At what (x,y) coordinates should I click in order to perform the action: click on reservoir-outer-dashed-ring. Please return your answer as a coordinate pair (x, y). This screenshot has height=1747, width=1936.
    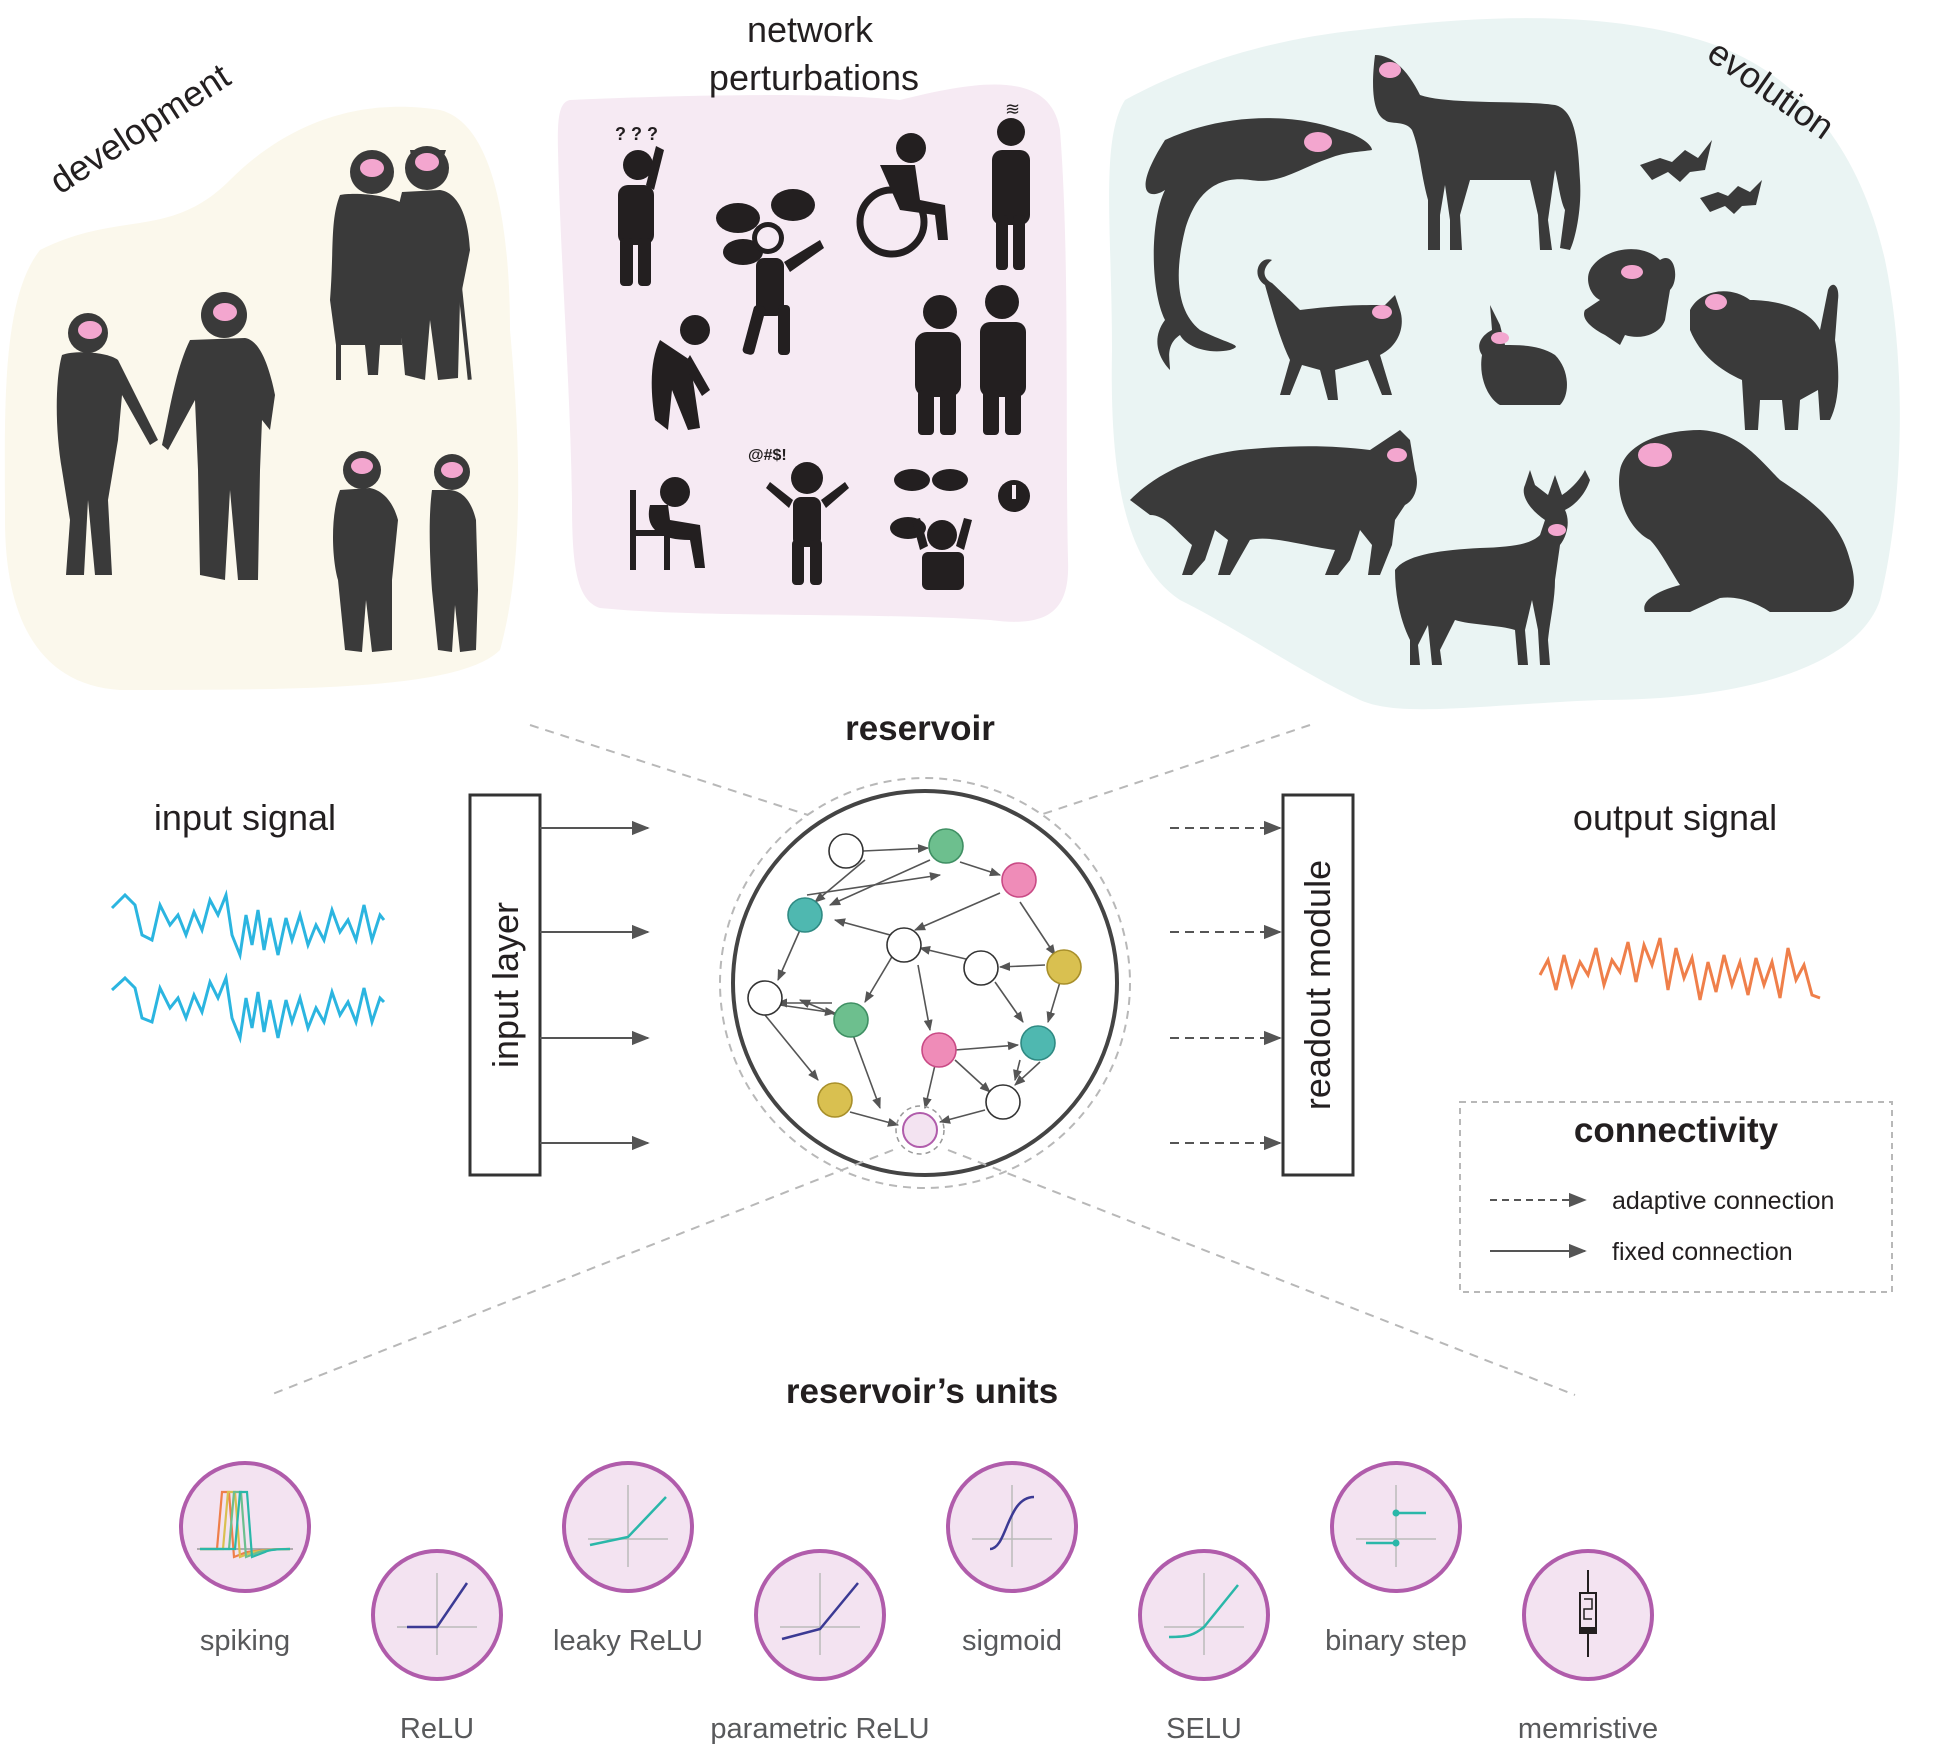
    Looking at the image, I should click on (925, 983).